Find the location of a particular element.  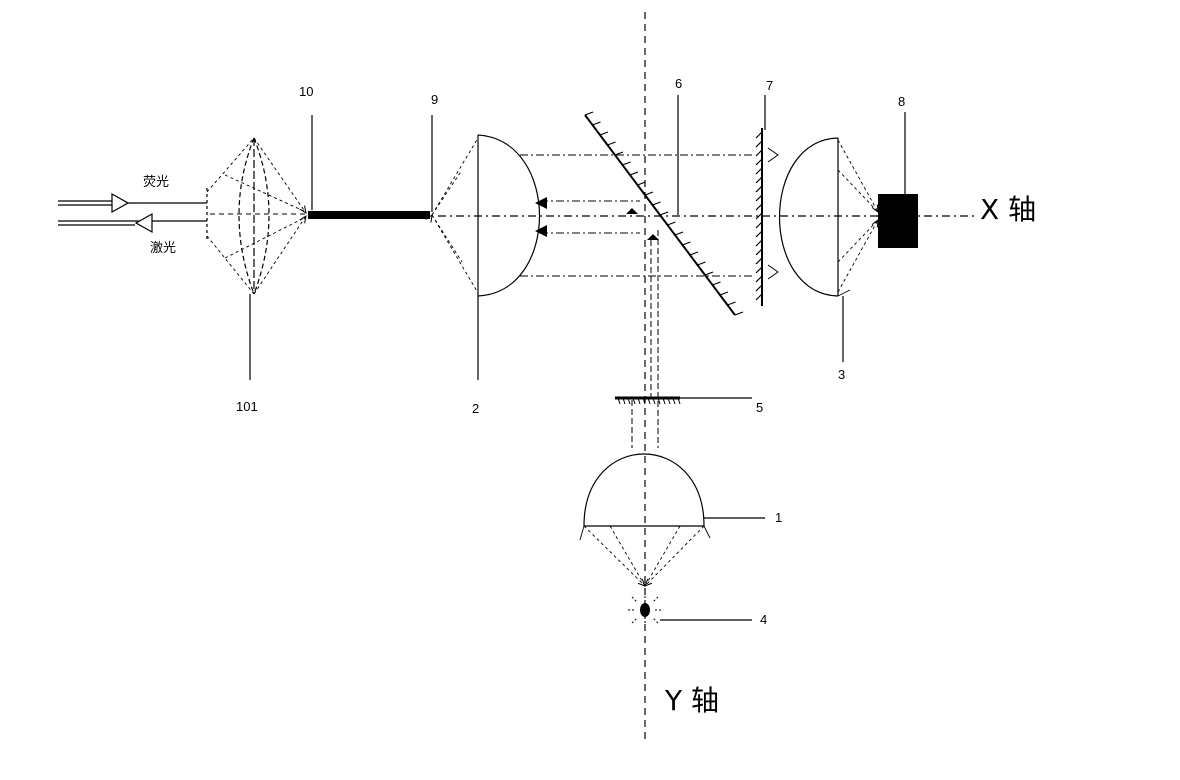

fluorescence-arrow-icon is located at coordinates (120, 203).